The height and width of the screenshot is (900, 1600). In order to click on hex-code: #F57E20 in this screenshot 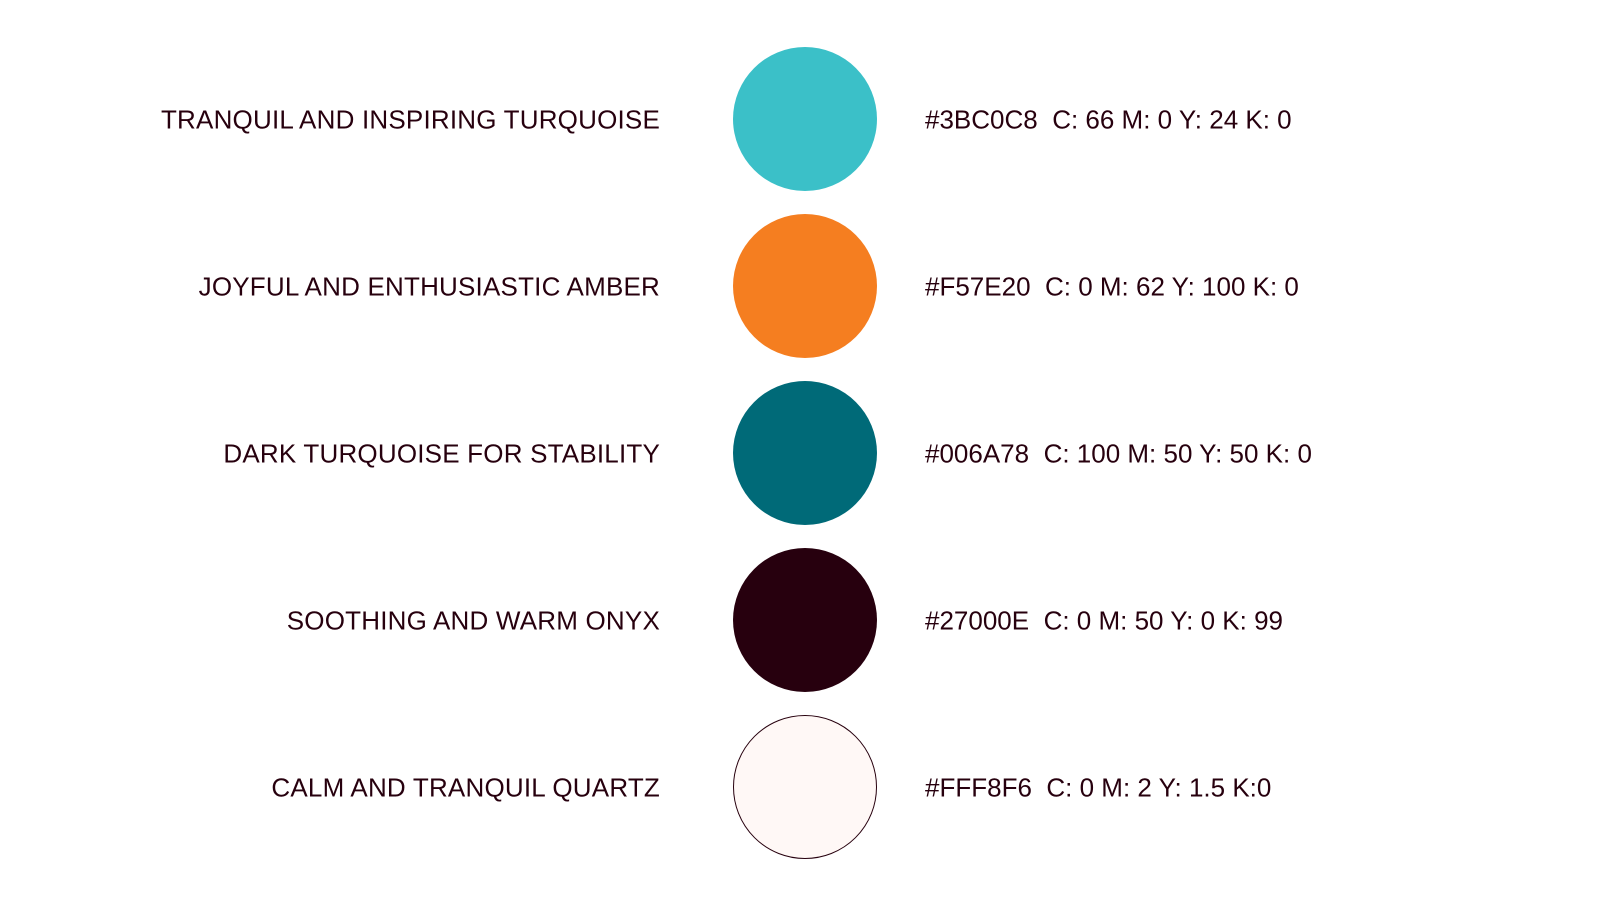, I will do `click(978, 286)`.